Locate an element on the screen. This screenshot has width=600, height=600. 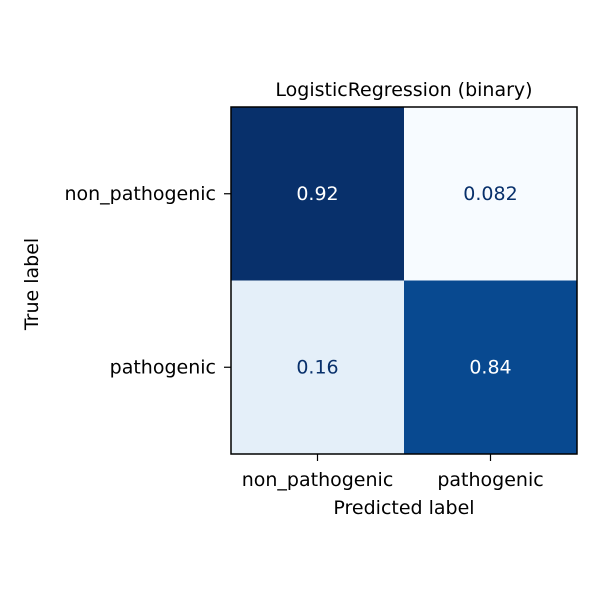
matrix-cell-value: 0.16 is located at coordinates (317, 367).